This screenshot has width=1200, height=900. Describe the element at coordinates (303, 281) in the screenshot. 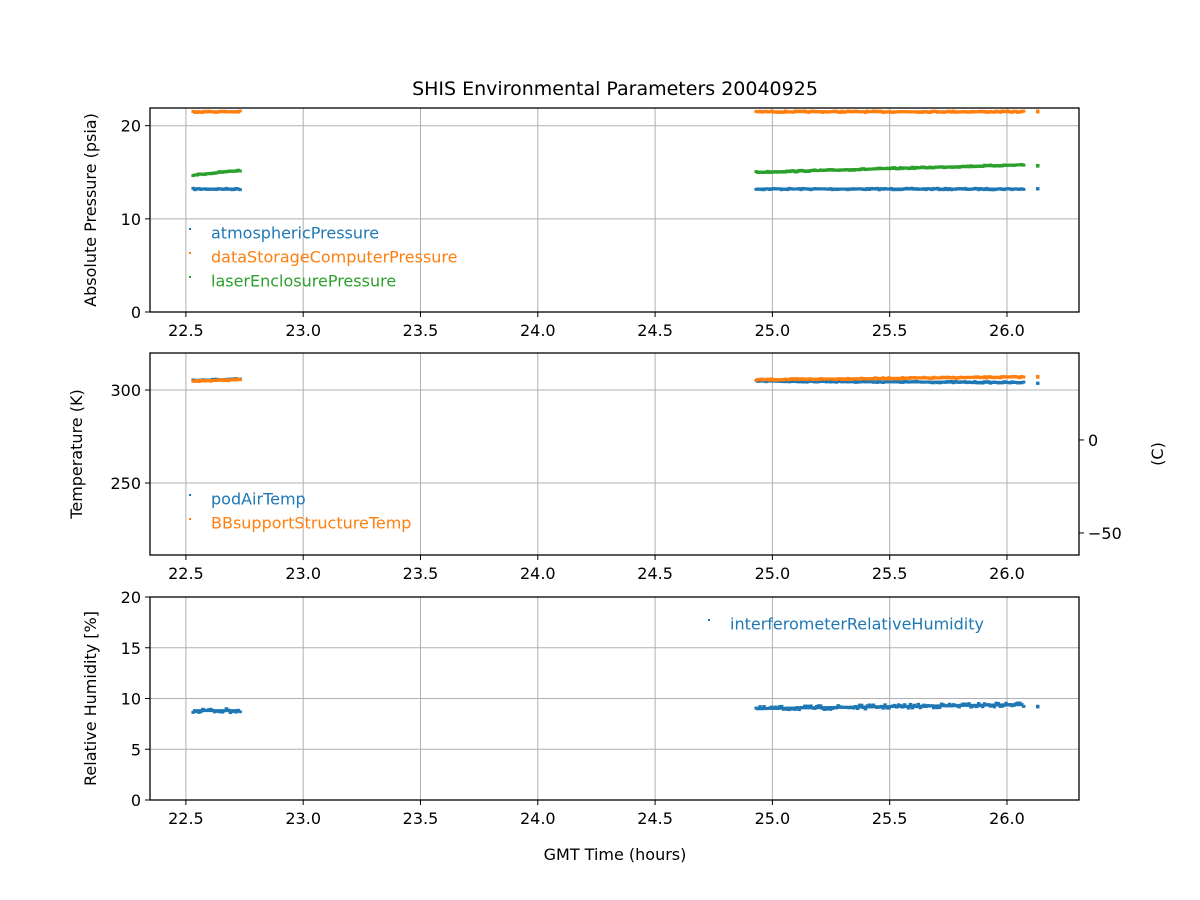

I see `legend-label: laserEnclosurePressure` at that location.